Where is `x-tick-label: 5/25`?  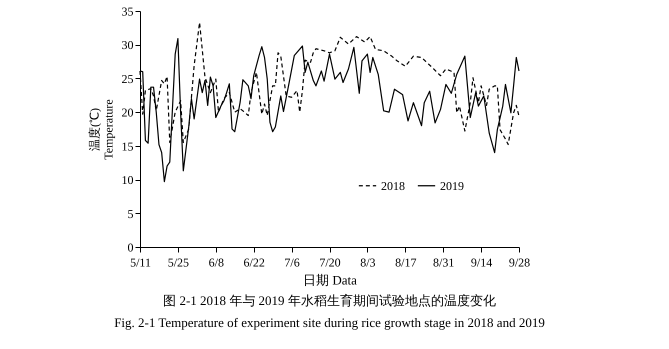 x-tick-label: 5/25 is located at coordinates (179, 263).